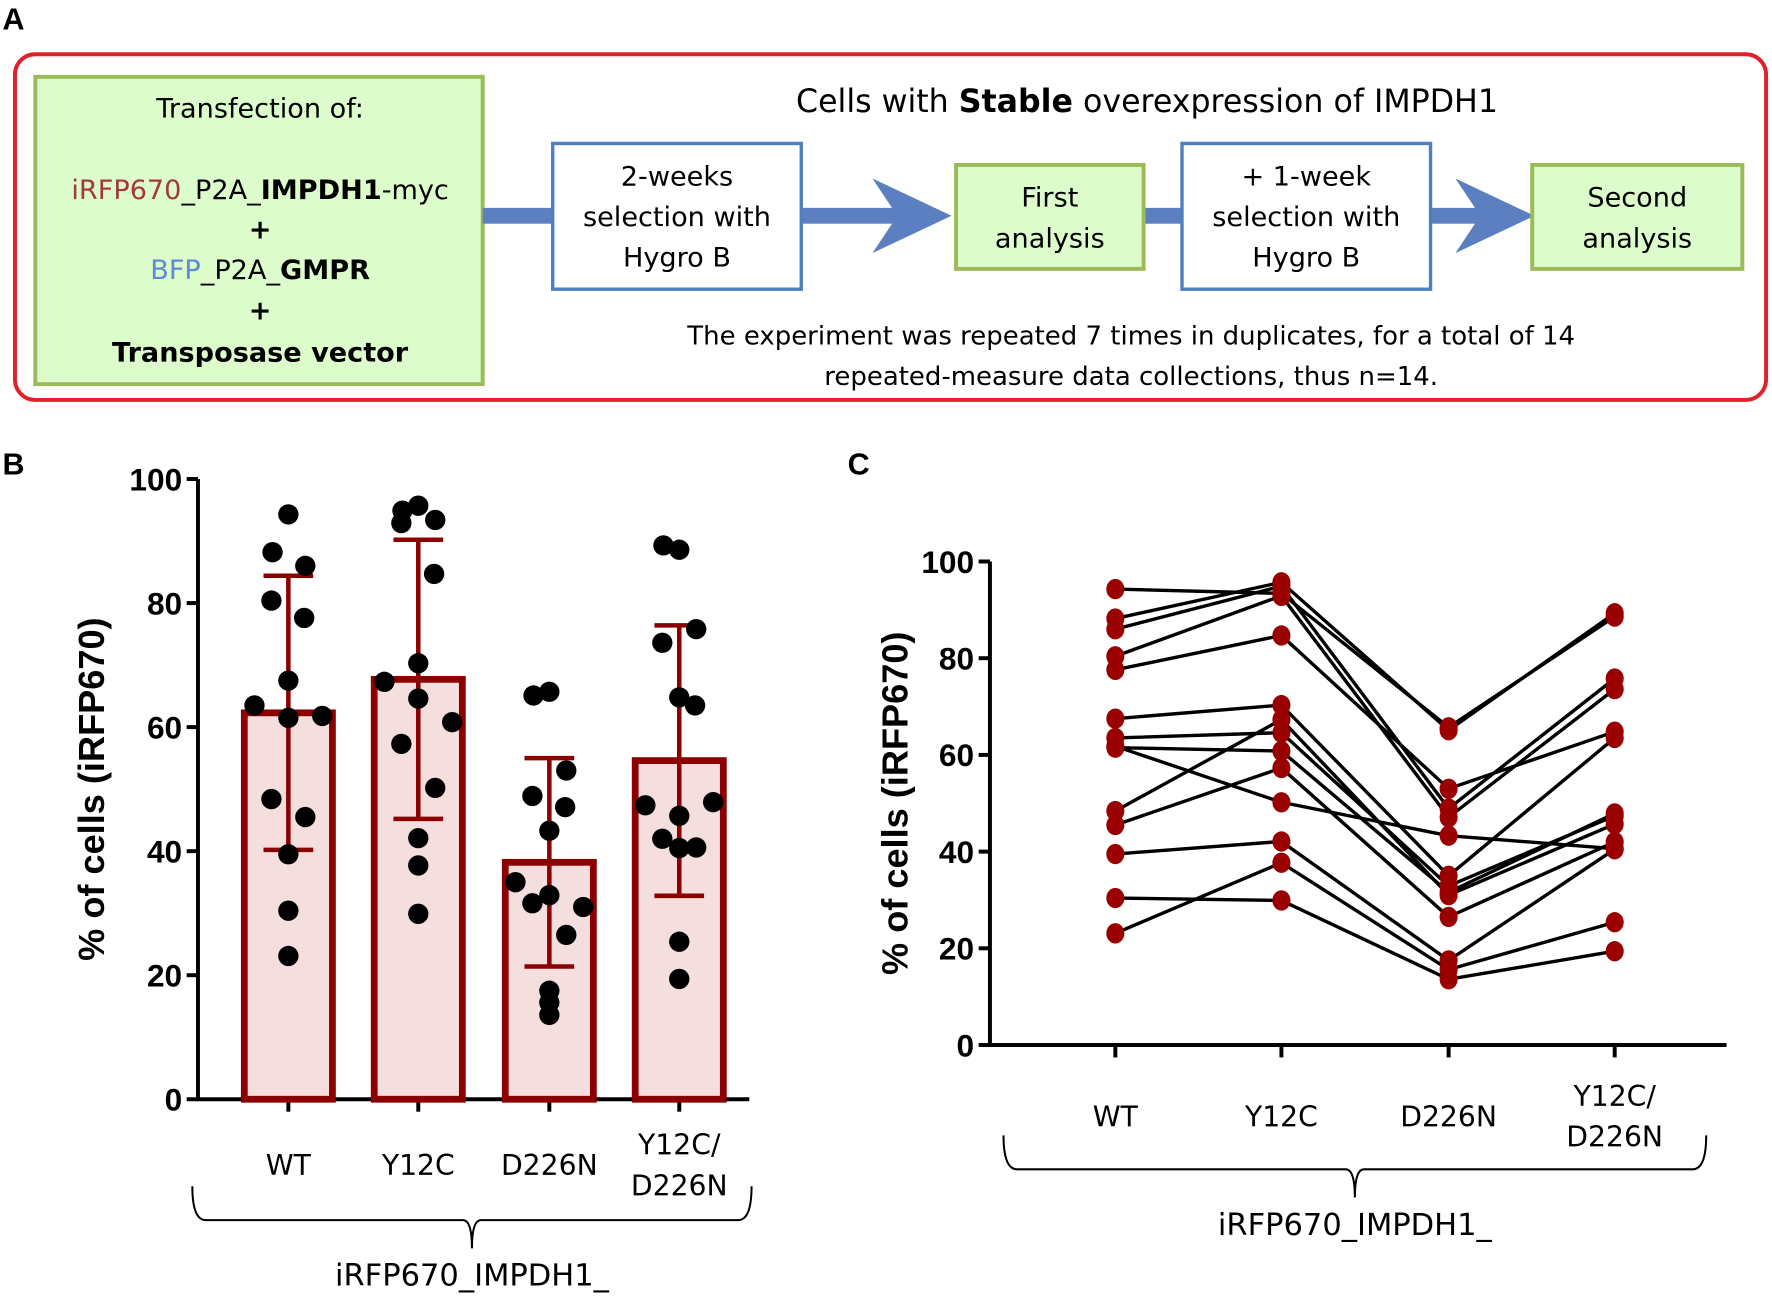 The height and width of the screenshot is (1306, 1772). Describe the element at coordinates (956, 755) in the screenshot. I see `y-tick-label: 60` at that location.